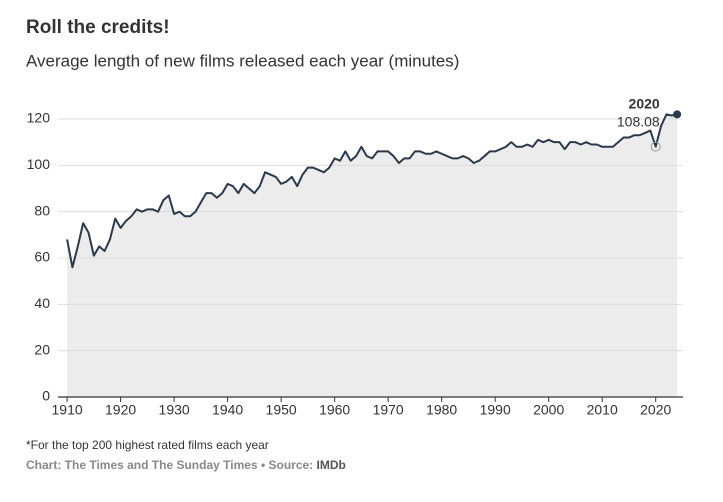 The width and height of the screenshot is (723, 502). Describe the element at coordinates (39, 164) in the screenshot. I see `y-tick-label: 100` at that location.